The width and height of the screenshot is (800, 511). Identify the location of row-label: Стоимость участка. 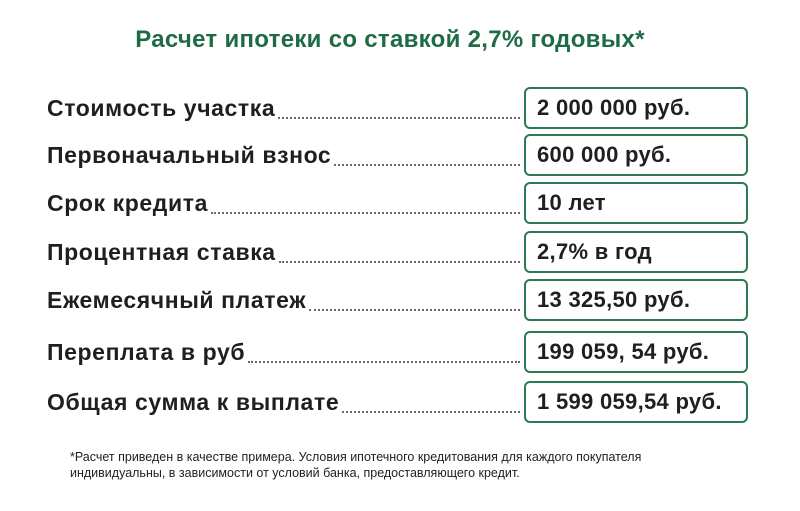
(161, 107).